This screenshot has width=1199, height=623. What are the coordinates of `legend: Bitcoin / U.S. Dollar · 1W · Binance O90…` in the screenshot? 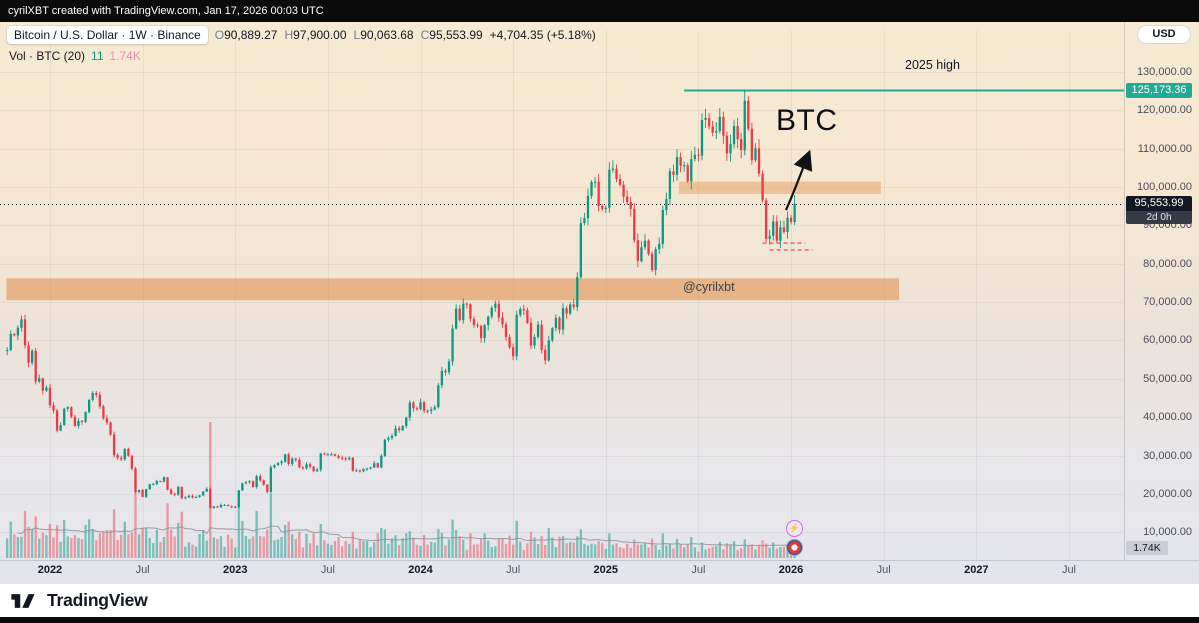 It's located at (301, 44).